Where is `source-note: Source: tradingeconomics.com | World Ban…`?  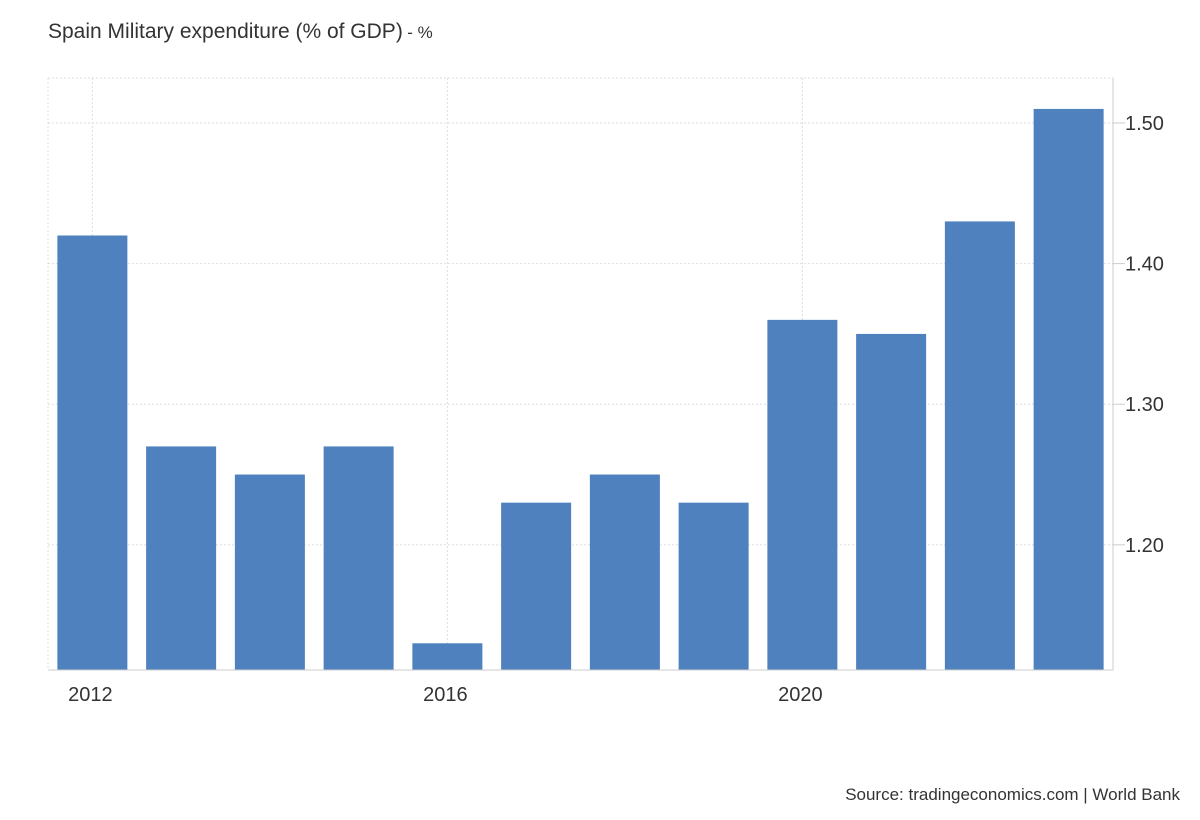 source-note: Source: tradingeconomics.com | World Ban… is located at coordinates (1012, 794).